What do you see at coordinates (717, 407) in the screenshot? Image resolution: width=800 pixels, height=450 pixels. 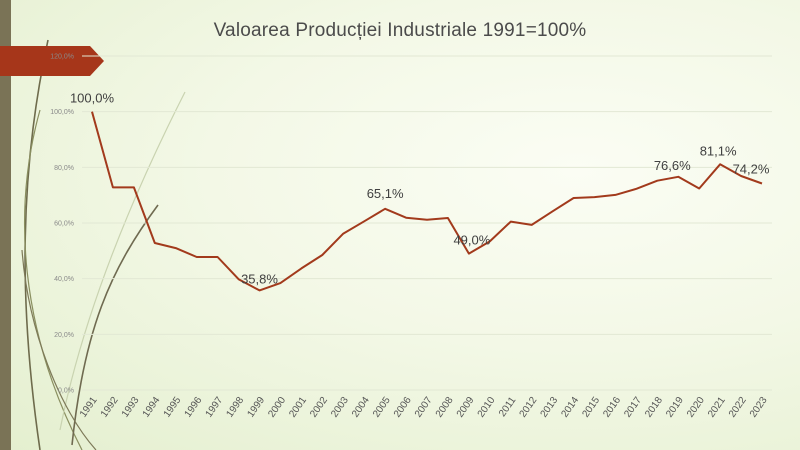 I see `x-tick-label: 2021` at bounding box center [717, 407].